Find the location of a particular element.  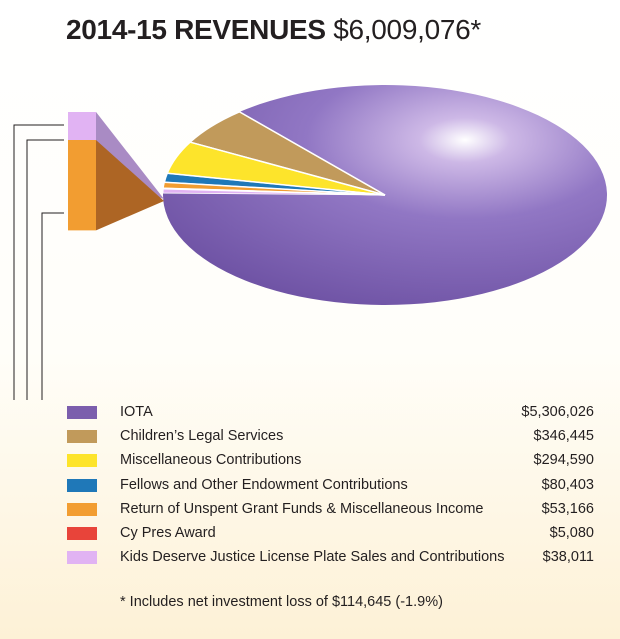

legend-value: $38,011 is located at coordinates (568, 557).